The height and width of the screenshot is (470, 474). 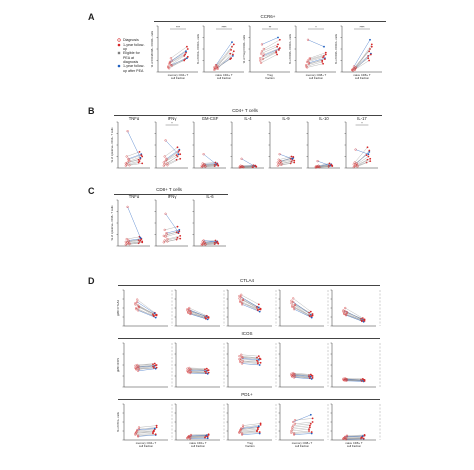 I want to click on y-axis-label: % of PD1+ cells, so click(x=118, y=421).